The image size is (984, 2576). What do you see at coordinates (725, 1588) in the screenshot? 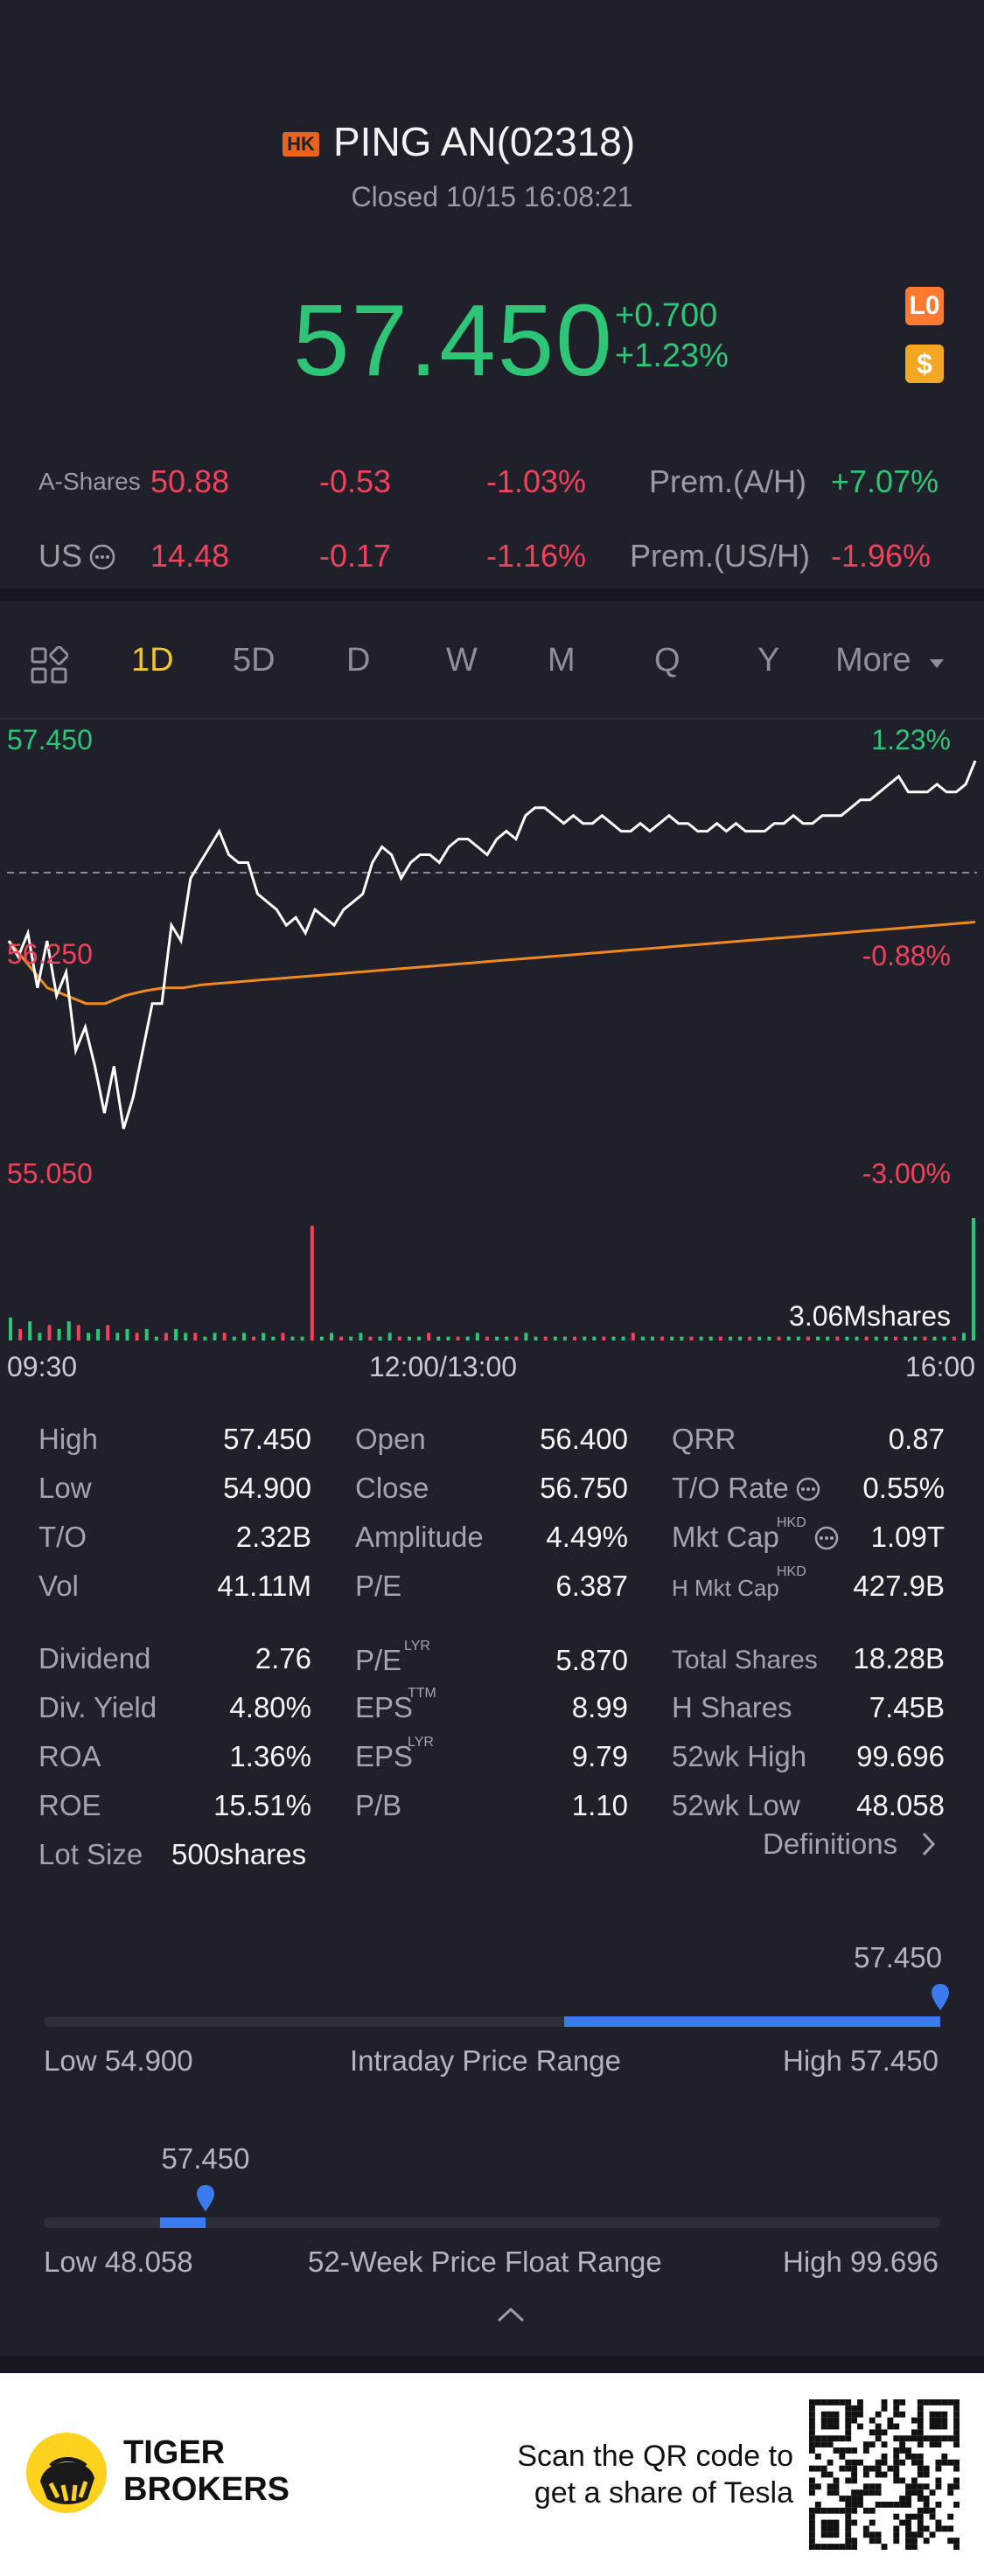
I see `stat-label-2-3: H Mkt Cap` at bounding box center [725, 1588].